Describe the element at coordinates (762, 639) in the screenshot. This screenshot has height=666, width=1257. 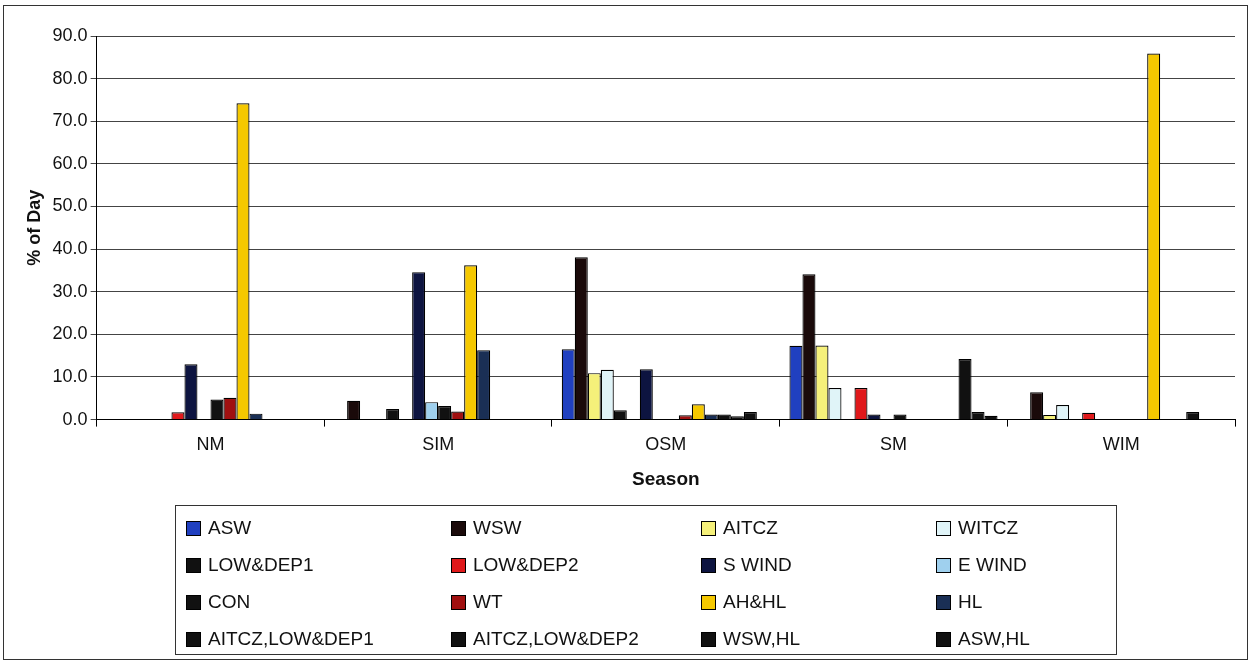
I see `legend-label: WSW,HL` at that location.